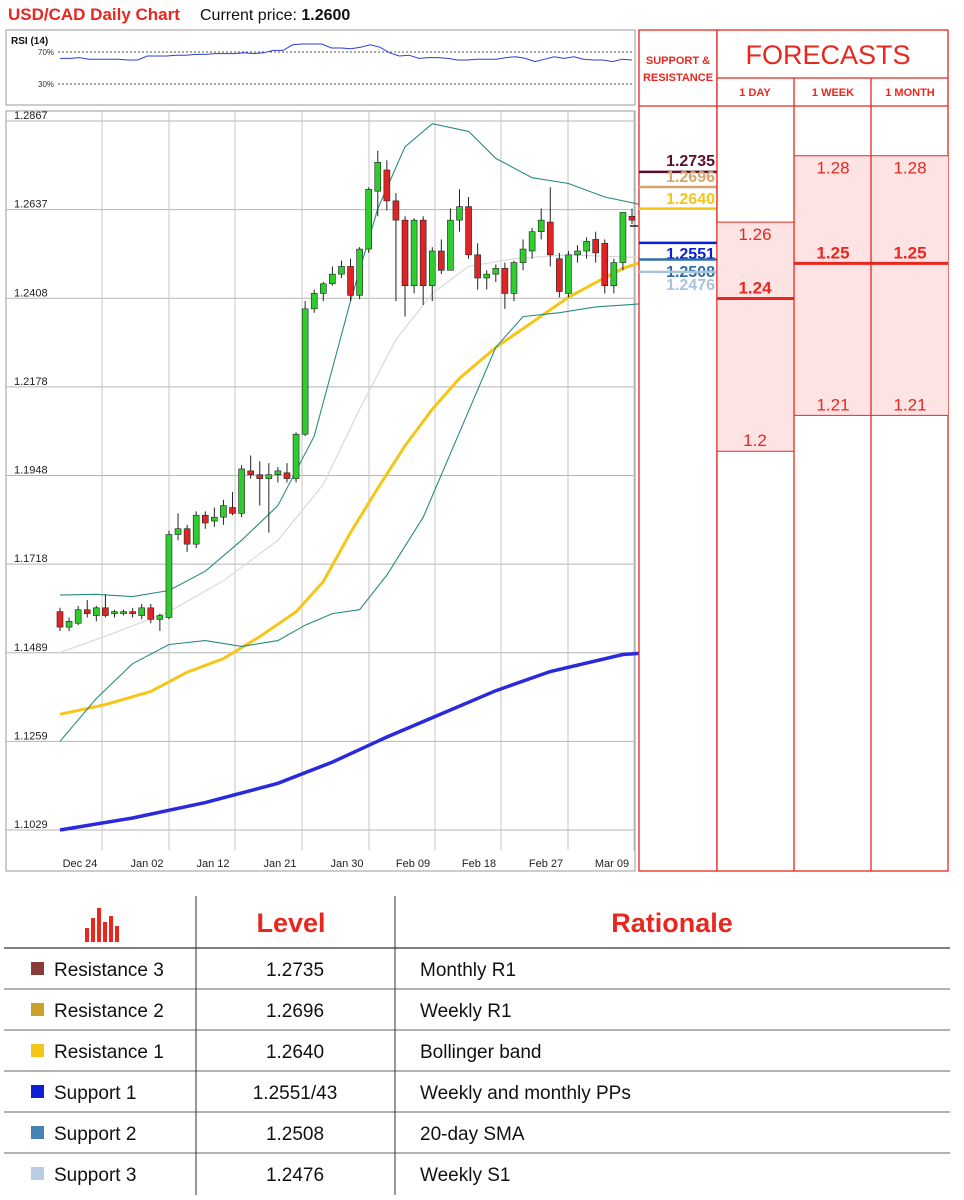 The width and height of the screenshot is (964, 1200). I want to click on y-tick-label: 1.2178, so click(31, 382).